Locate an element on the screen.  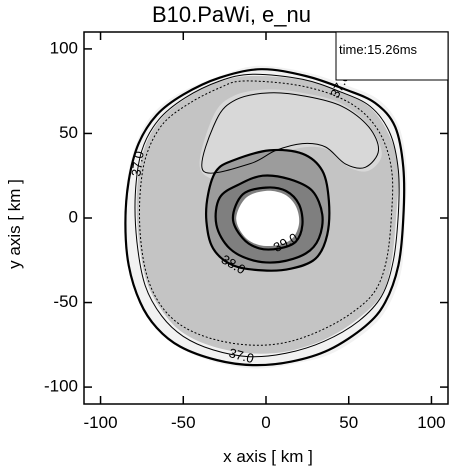
y-tick-label: -100 is located at coordinates (61, 386).